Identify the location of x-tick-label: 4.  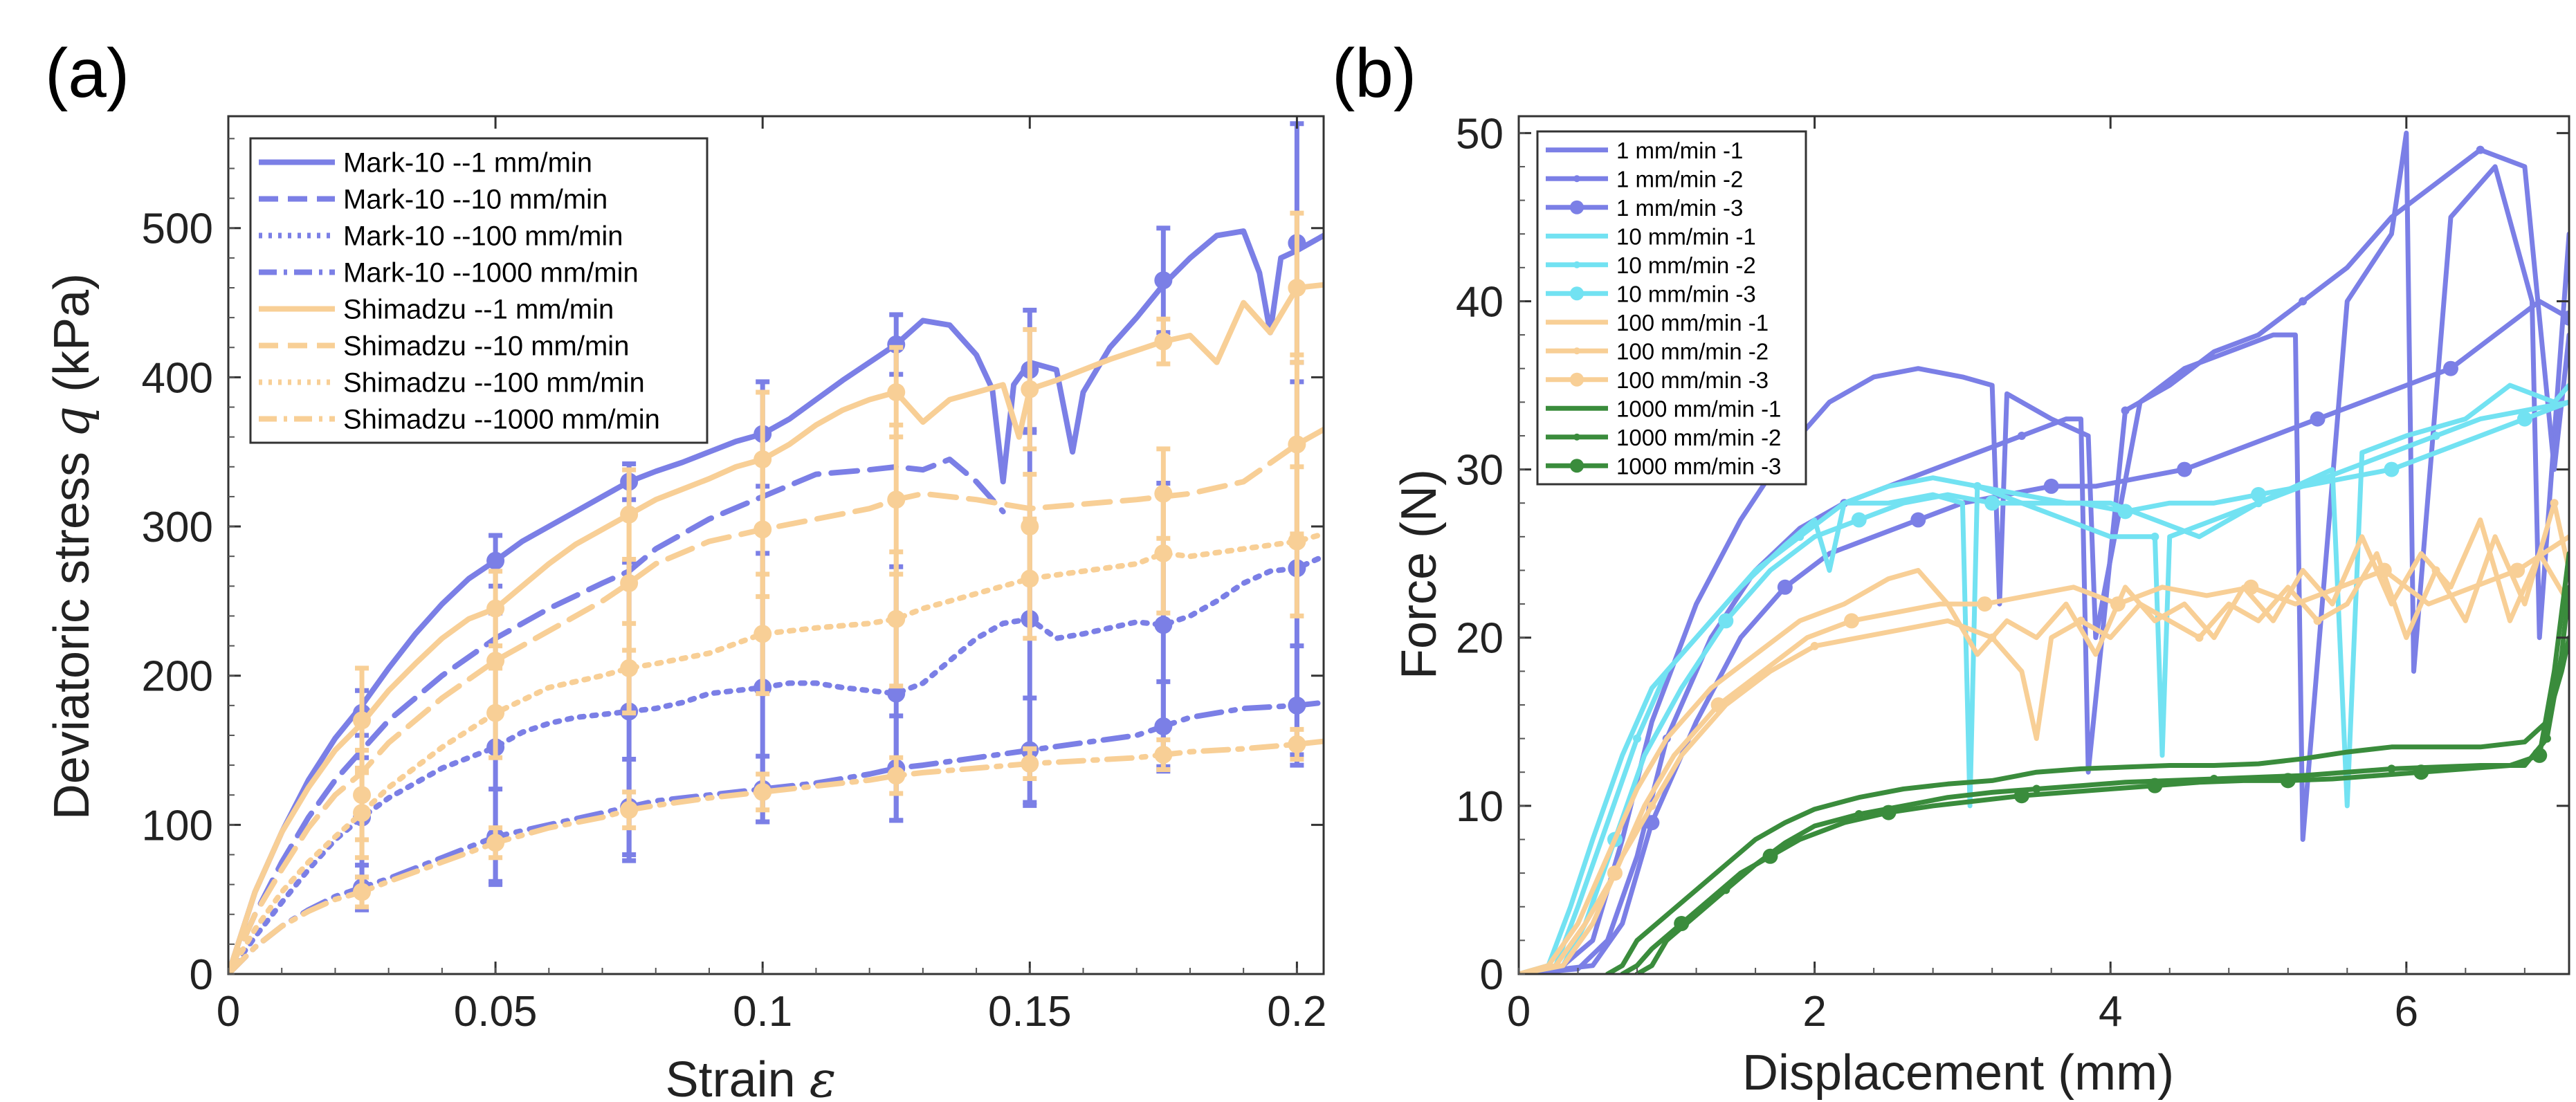
(2110, 1012).